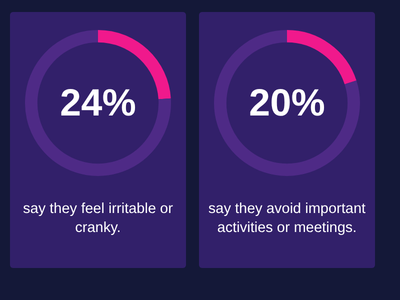 This screenshot has width=400, height=300. Describe the element at coordinates (98, 103) in the screenshot. I see `text: 24%` at that location.